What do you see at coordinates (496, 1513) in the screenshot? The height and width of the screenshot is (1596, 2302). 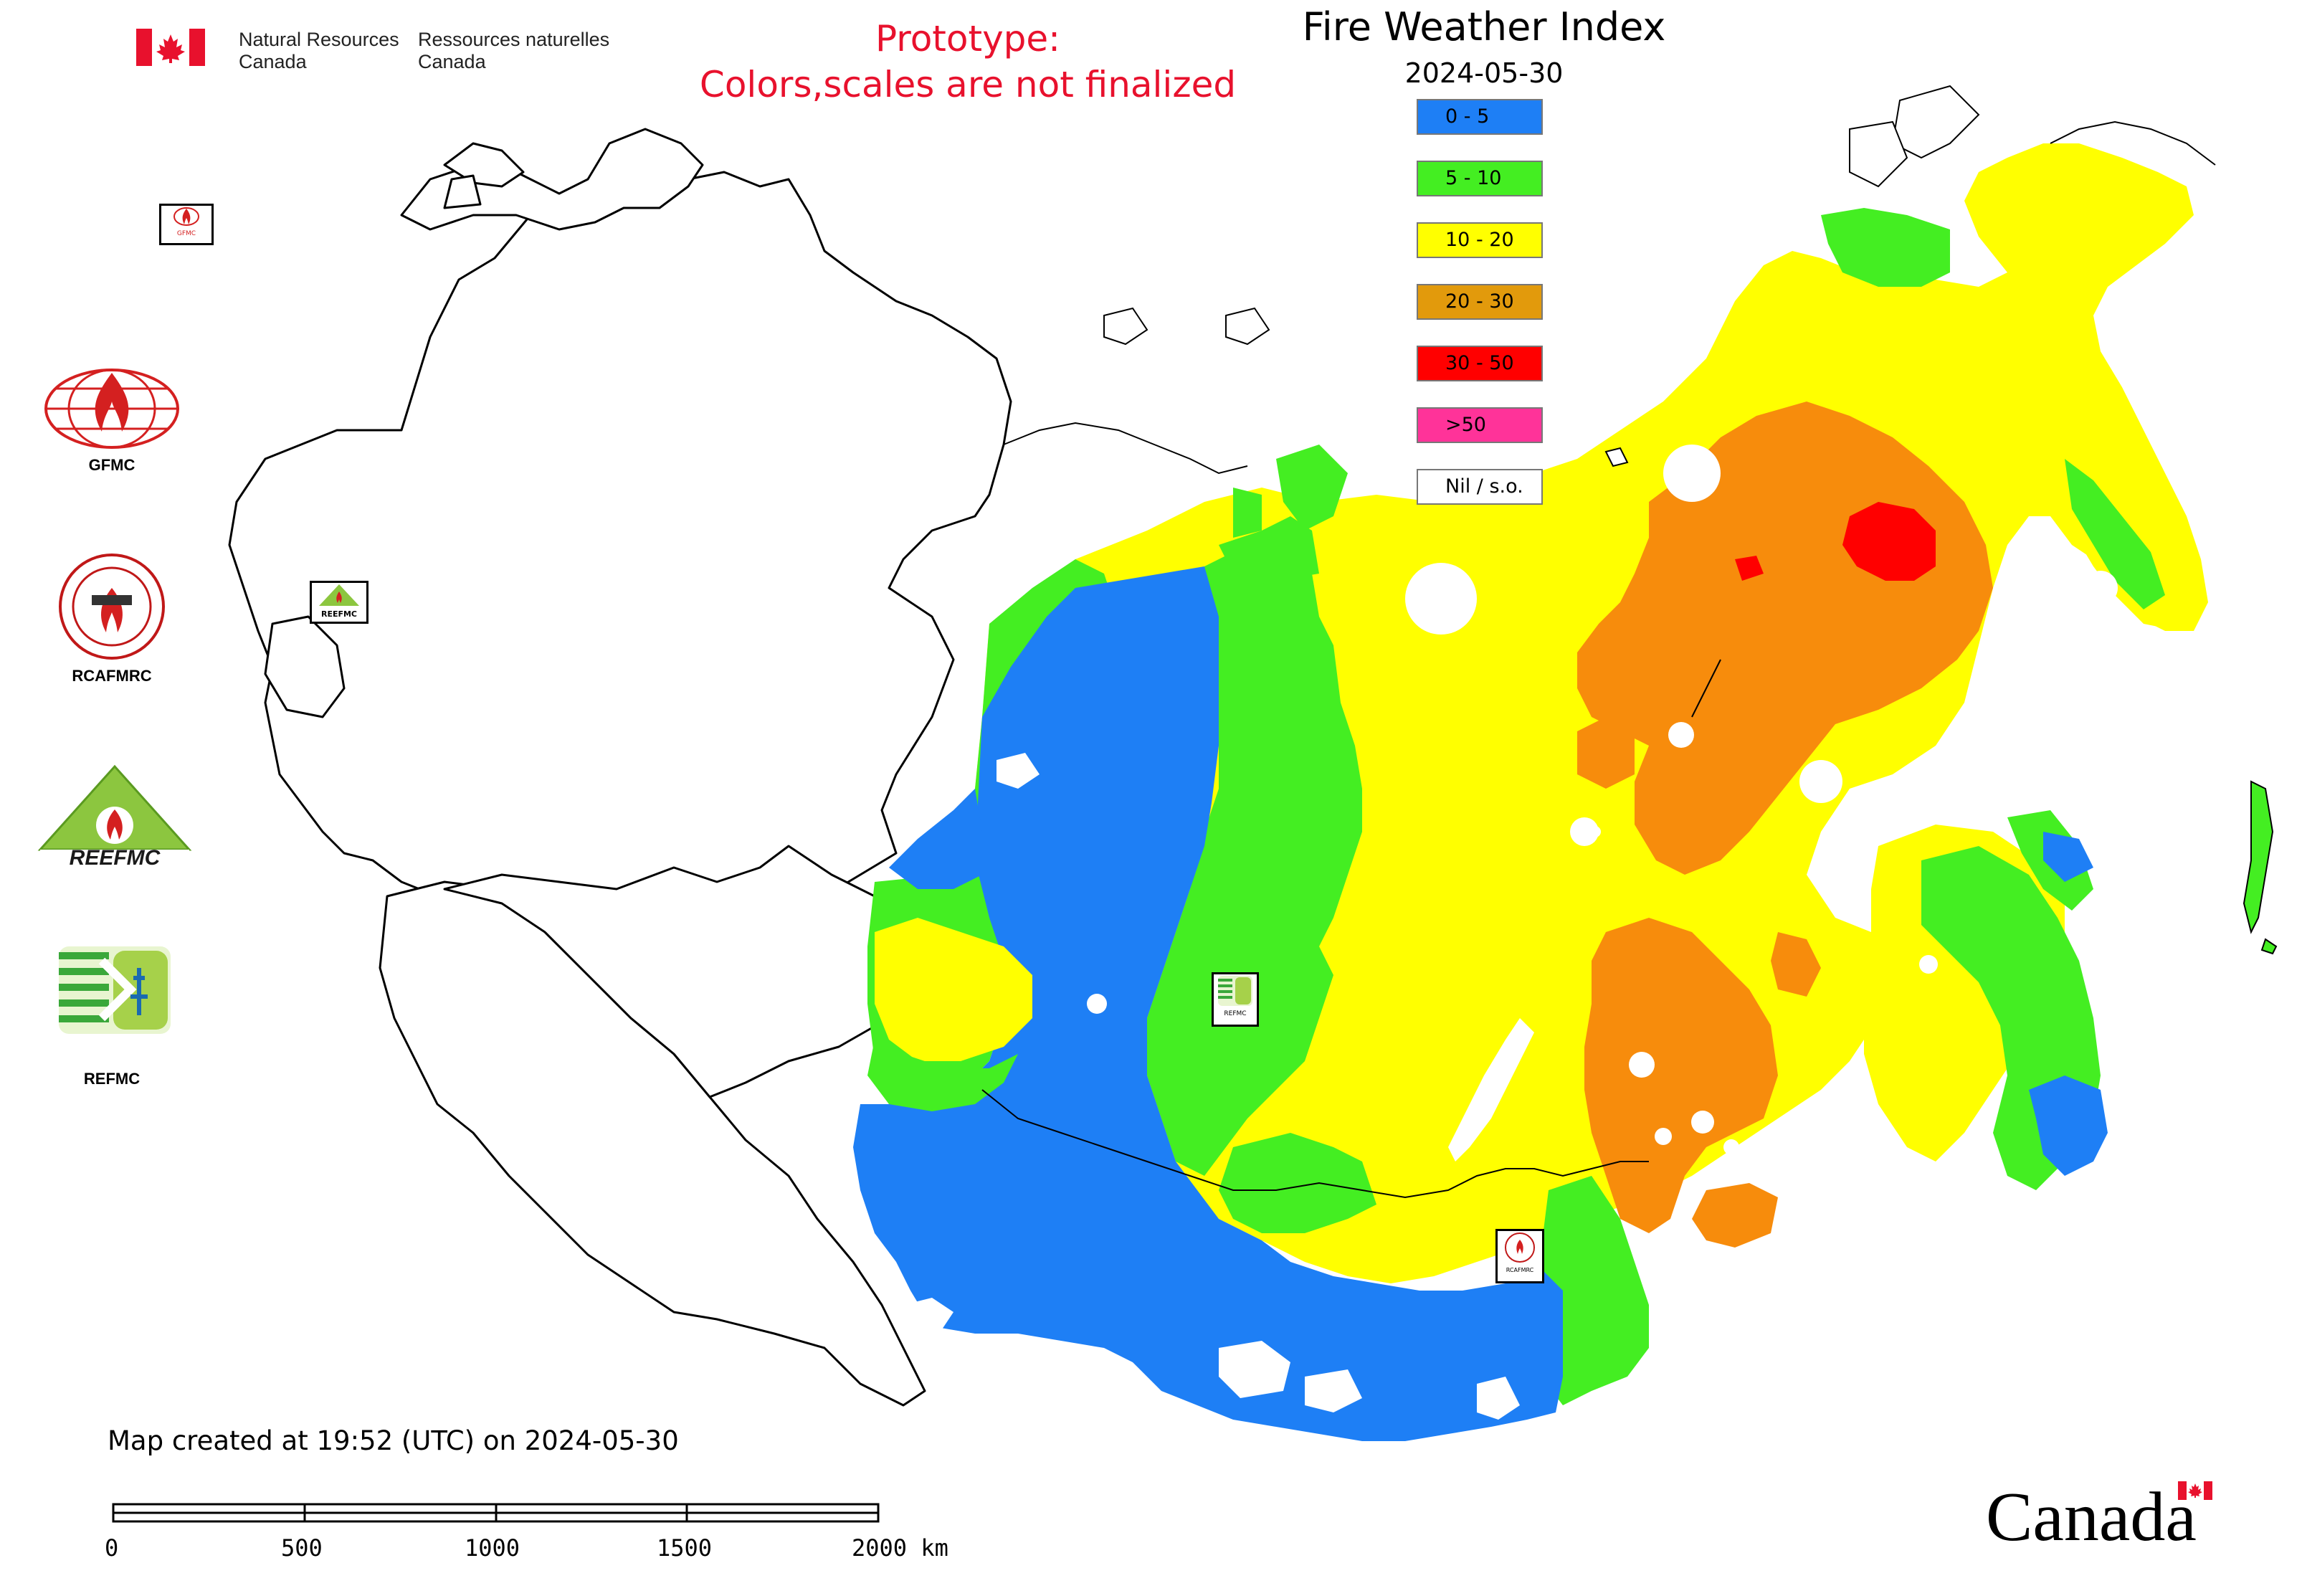 I see `scale-bar` at bounding box center [496, 1513].